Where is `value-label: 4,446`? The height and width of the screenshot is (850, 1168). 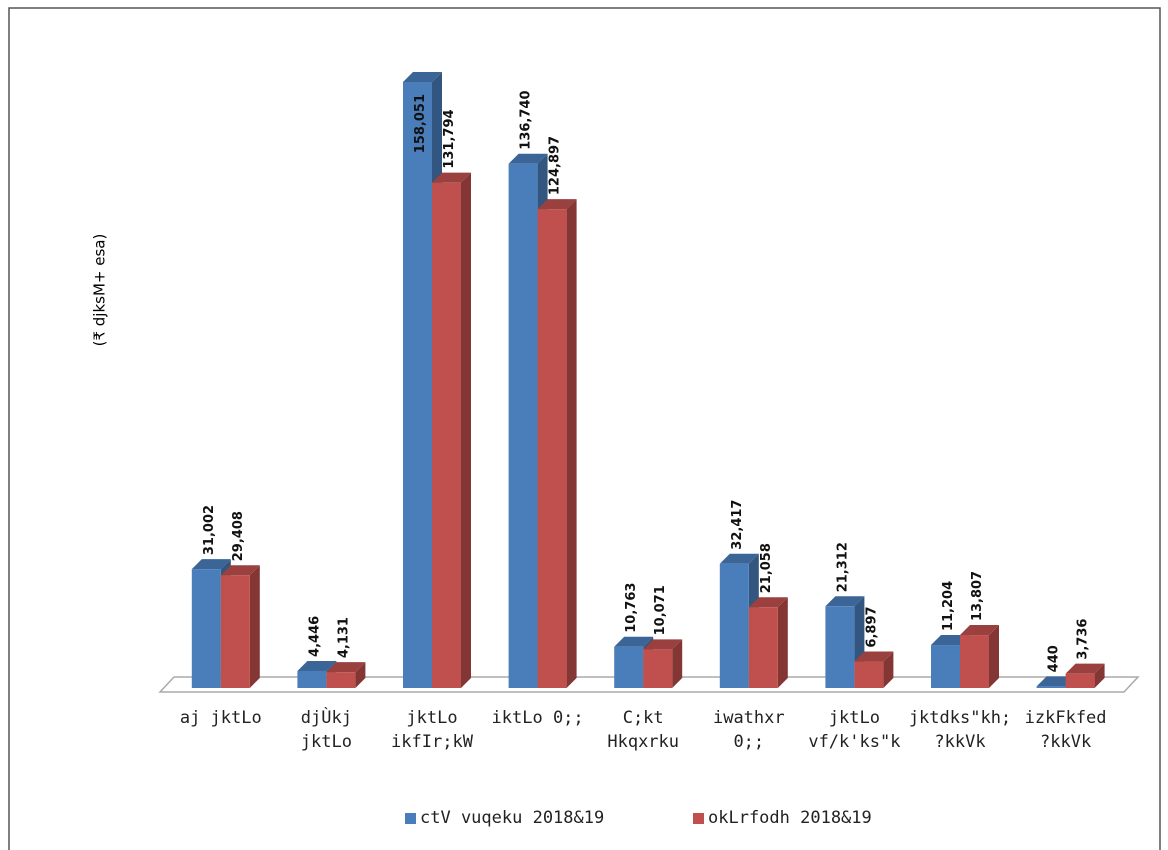
value-label: 4,446 is located at coordinates (314, 636).